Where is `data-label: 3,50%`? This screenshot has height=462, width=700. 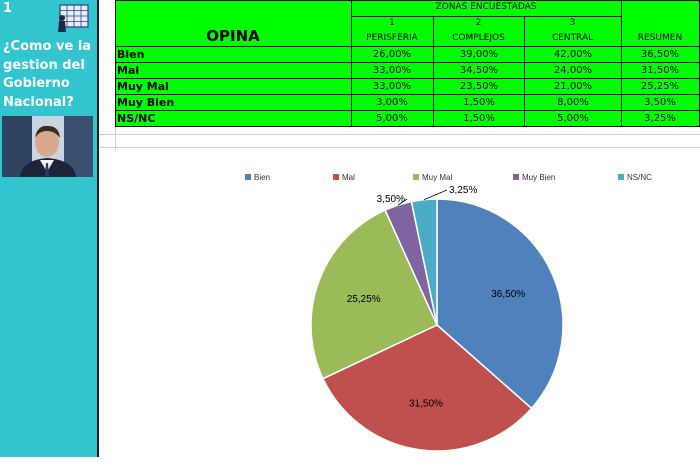
data-label: 3,50% is located at coordinates (391, 199).